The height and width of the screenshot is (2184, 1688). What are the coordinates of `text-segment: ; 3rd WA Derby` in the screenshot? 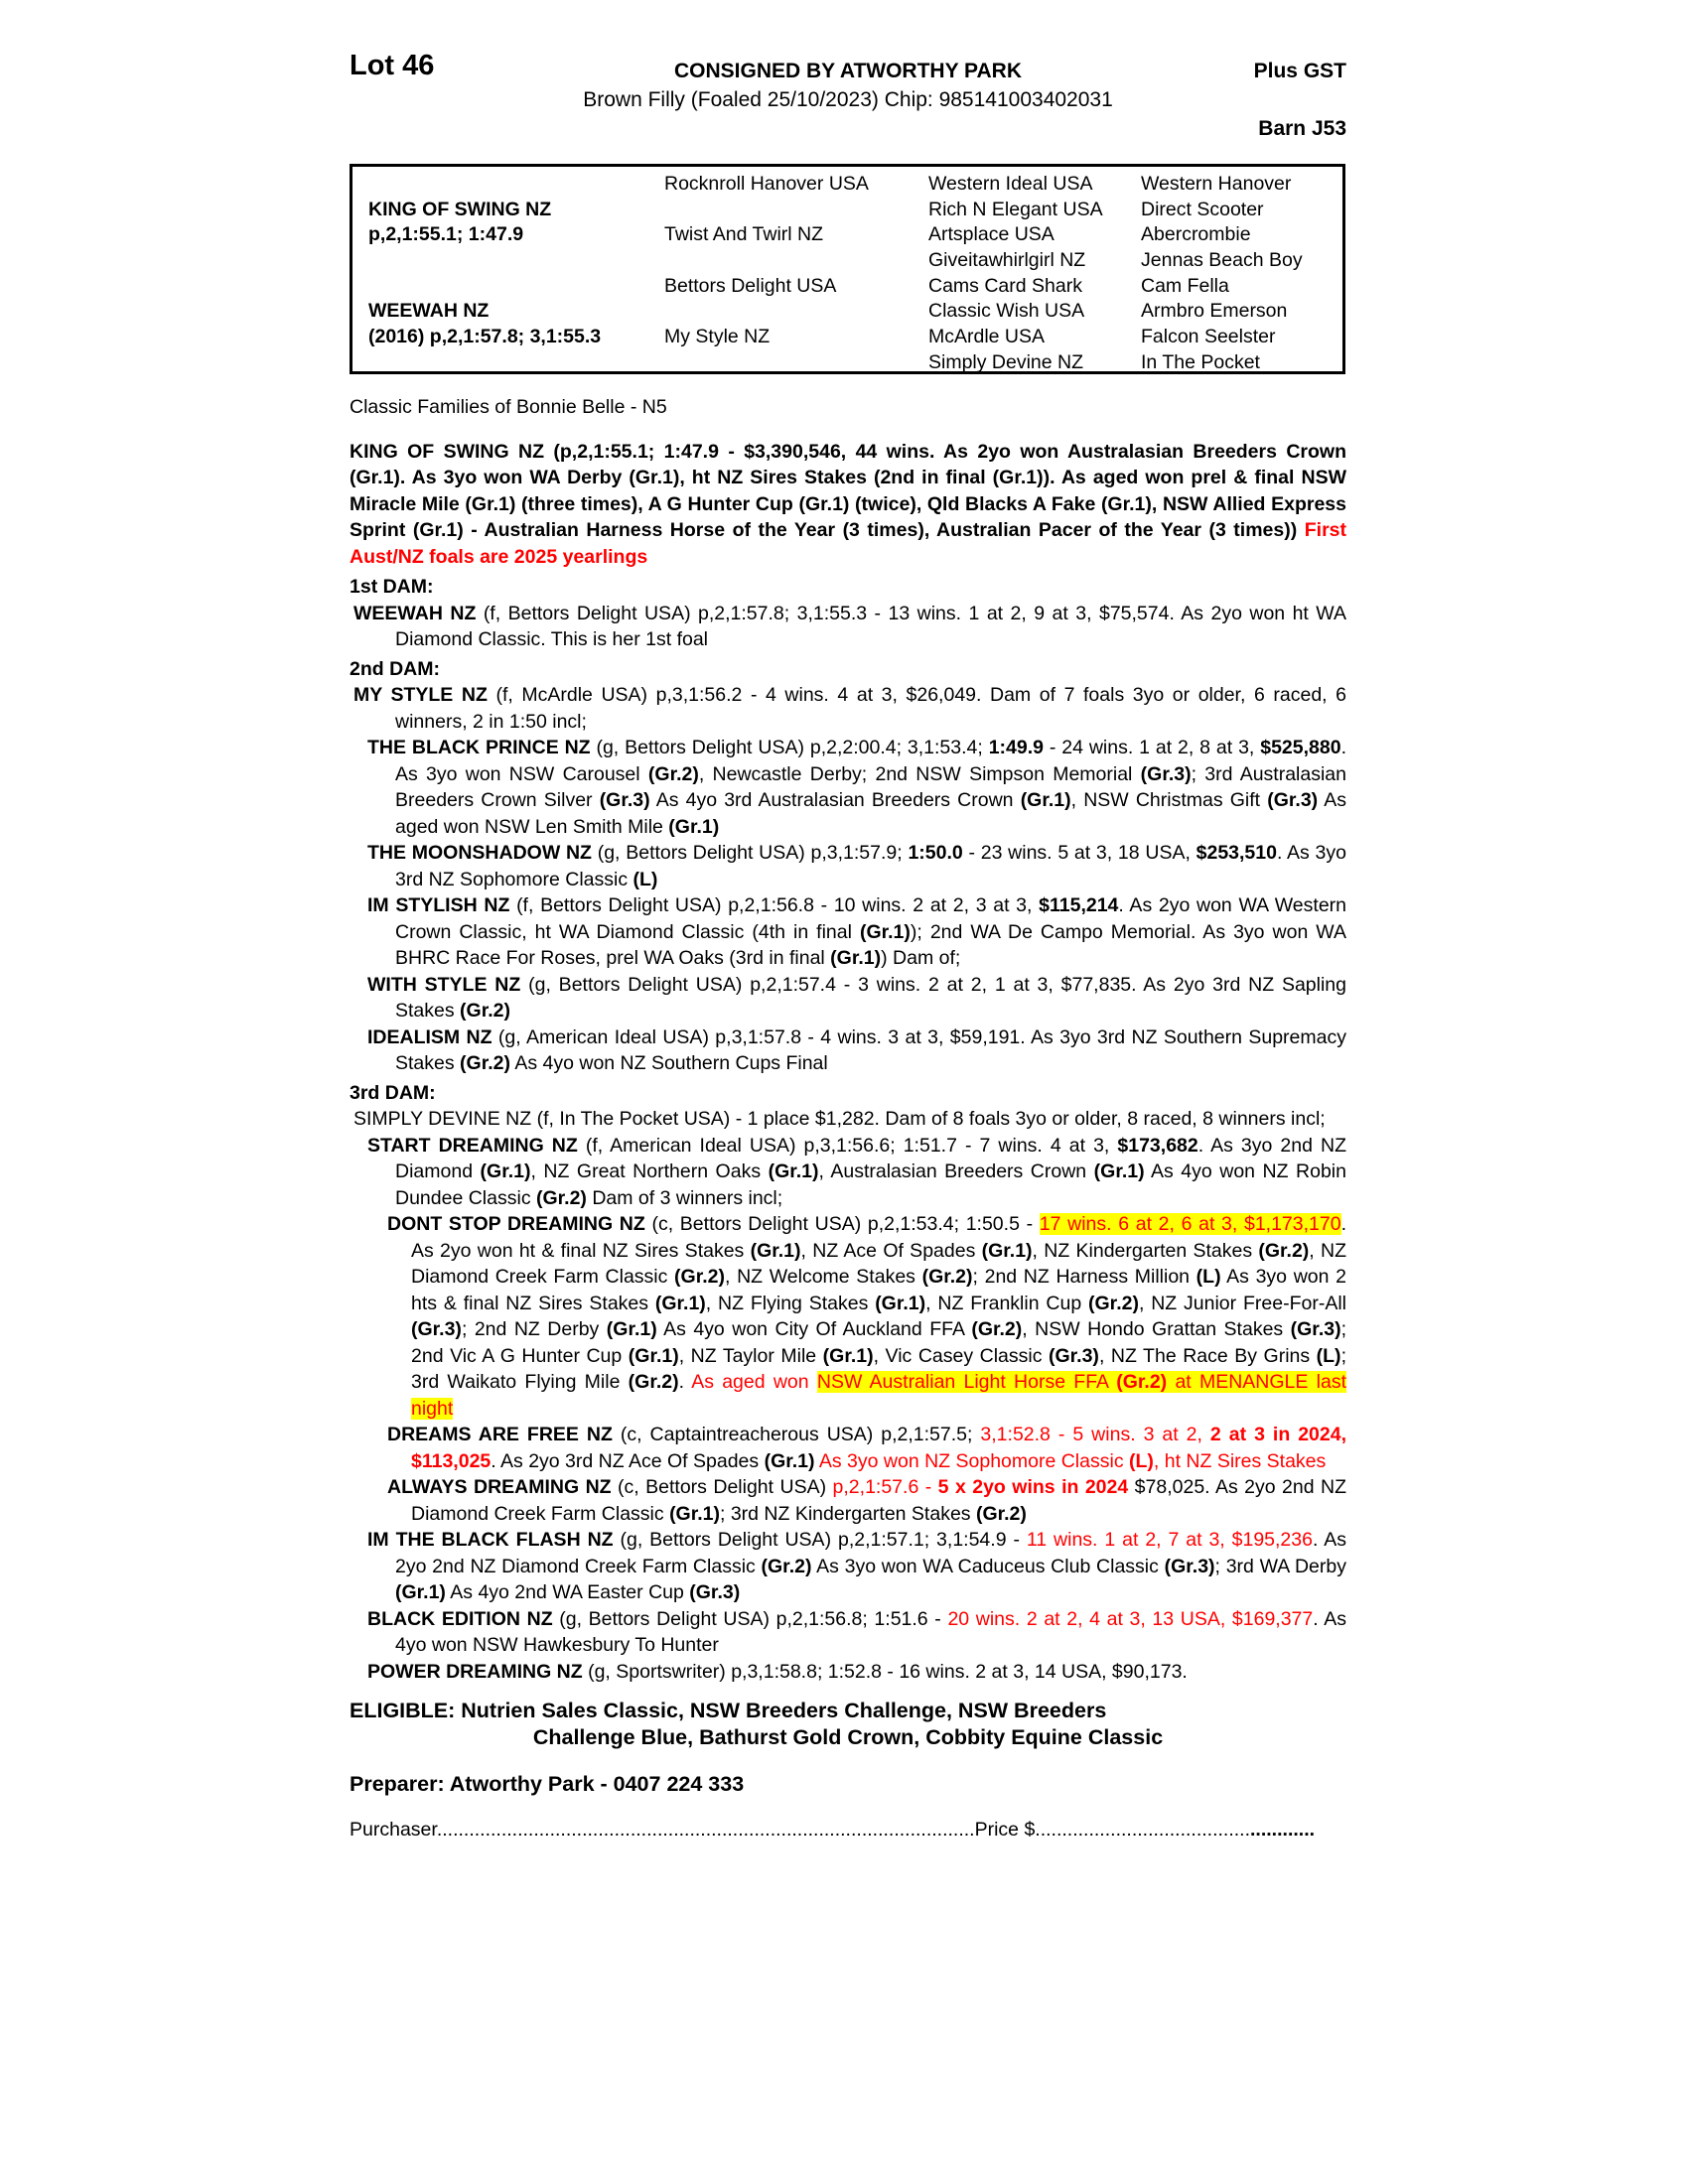 It's located at (1280, 1566).